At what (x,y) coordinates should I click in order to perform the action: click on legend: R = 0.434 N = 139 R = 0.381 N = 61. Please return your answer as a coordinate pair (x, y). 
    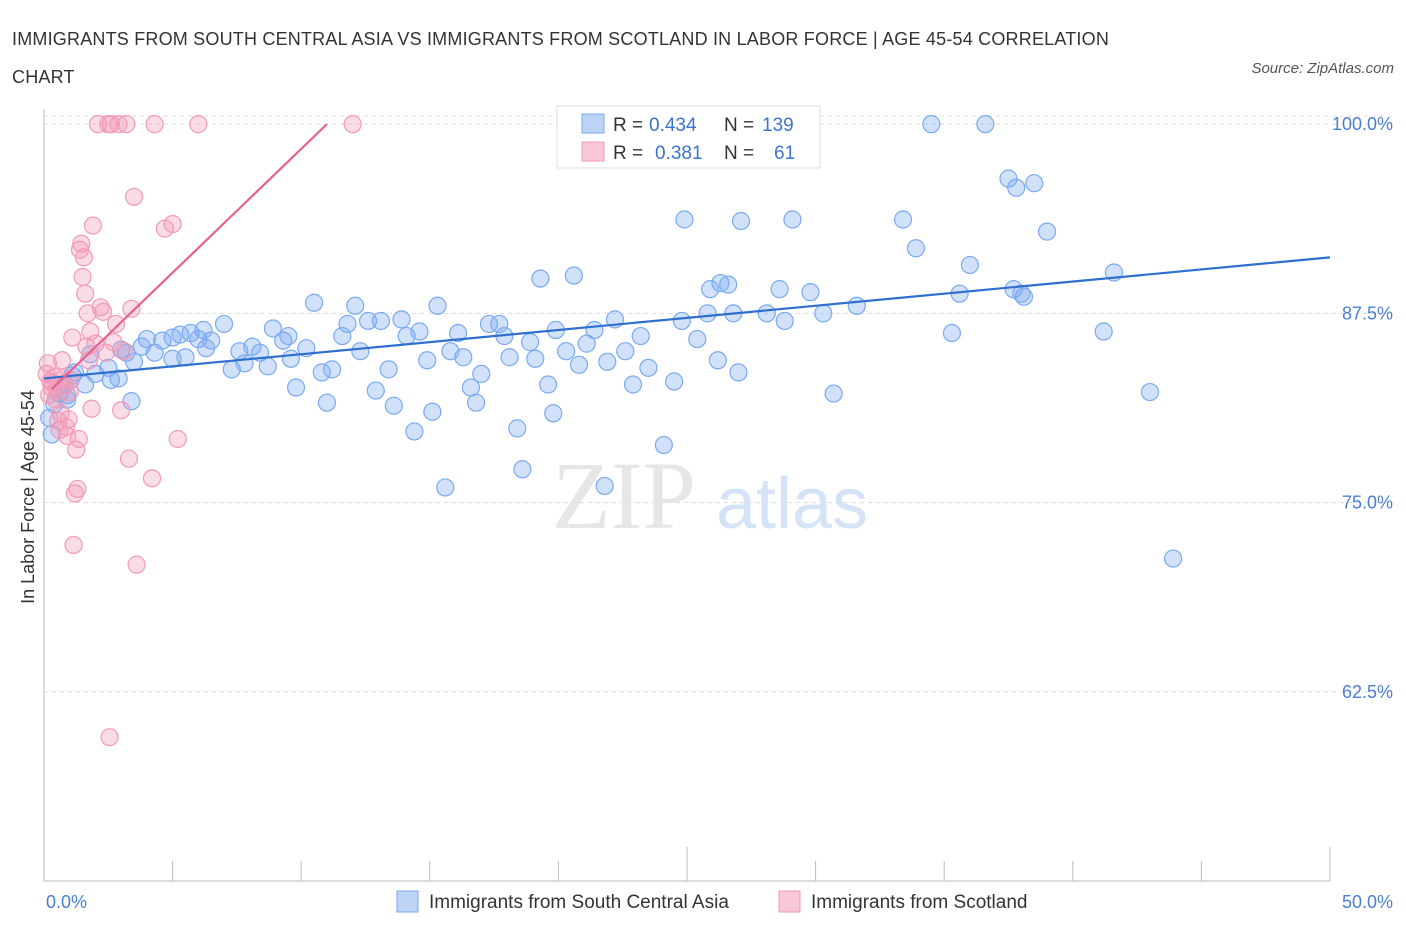
    Looking at the image, I should click on (688, 137).